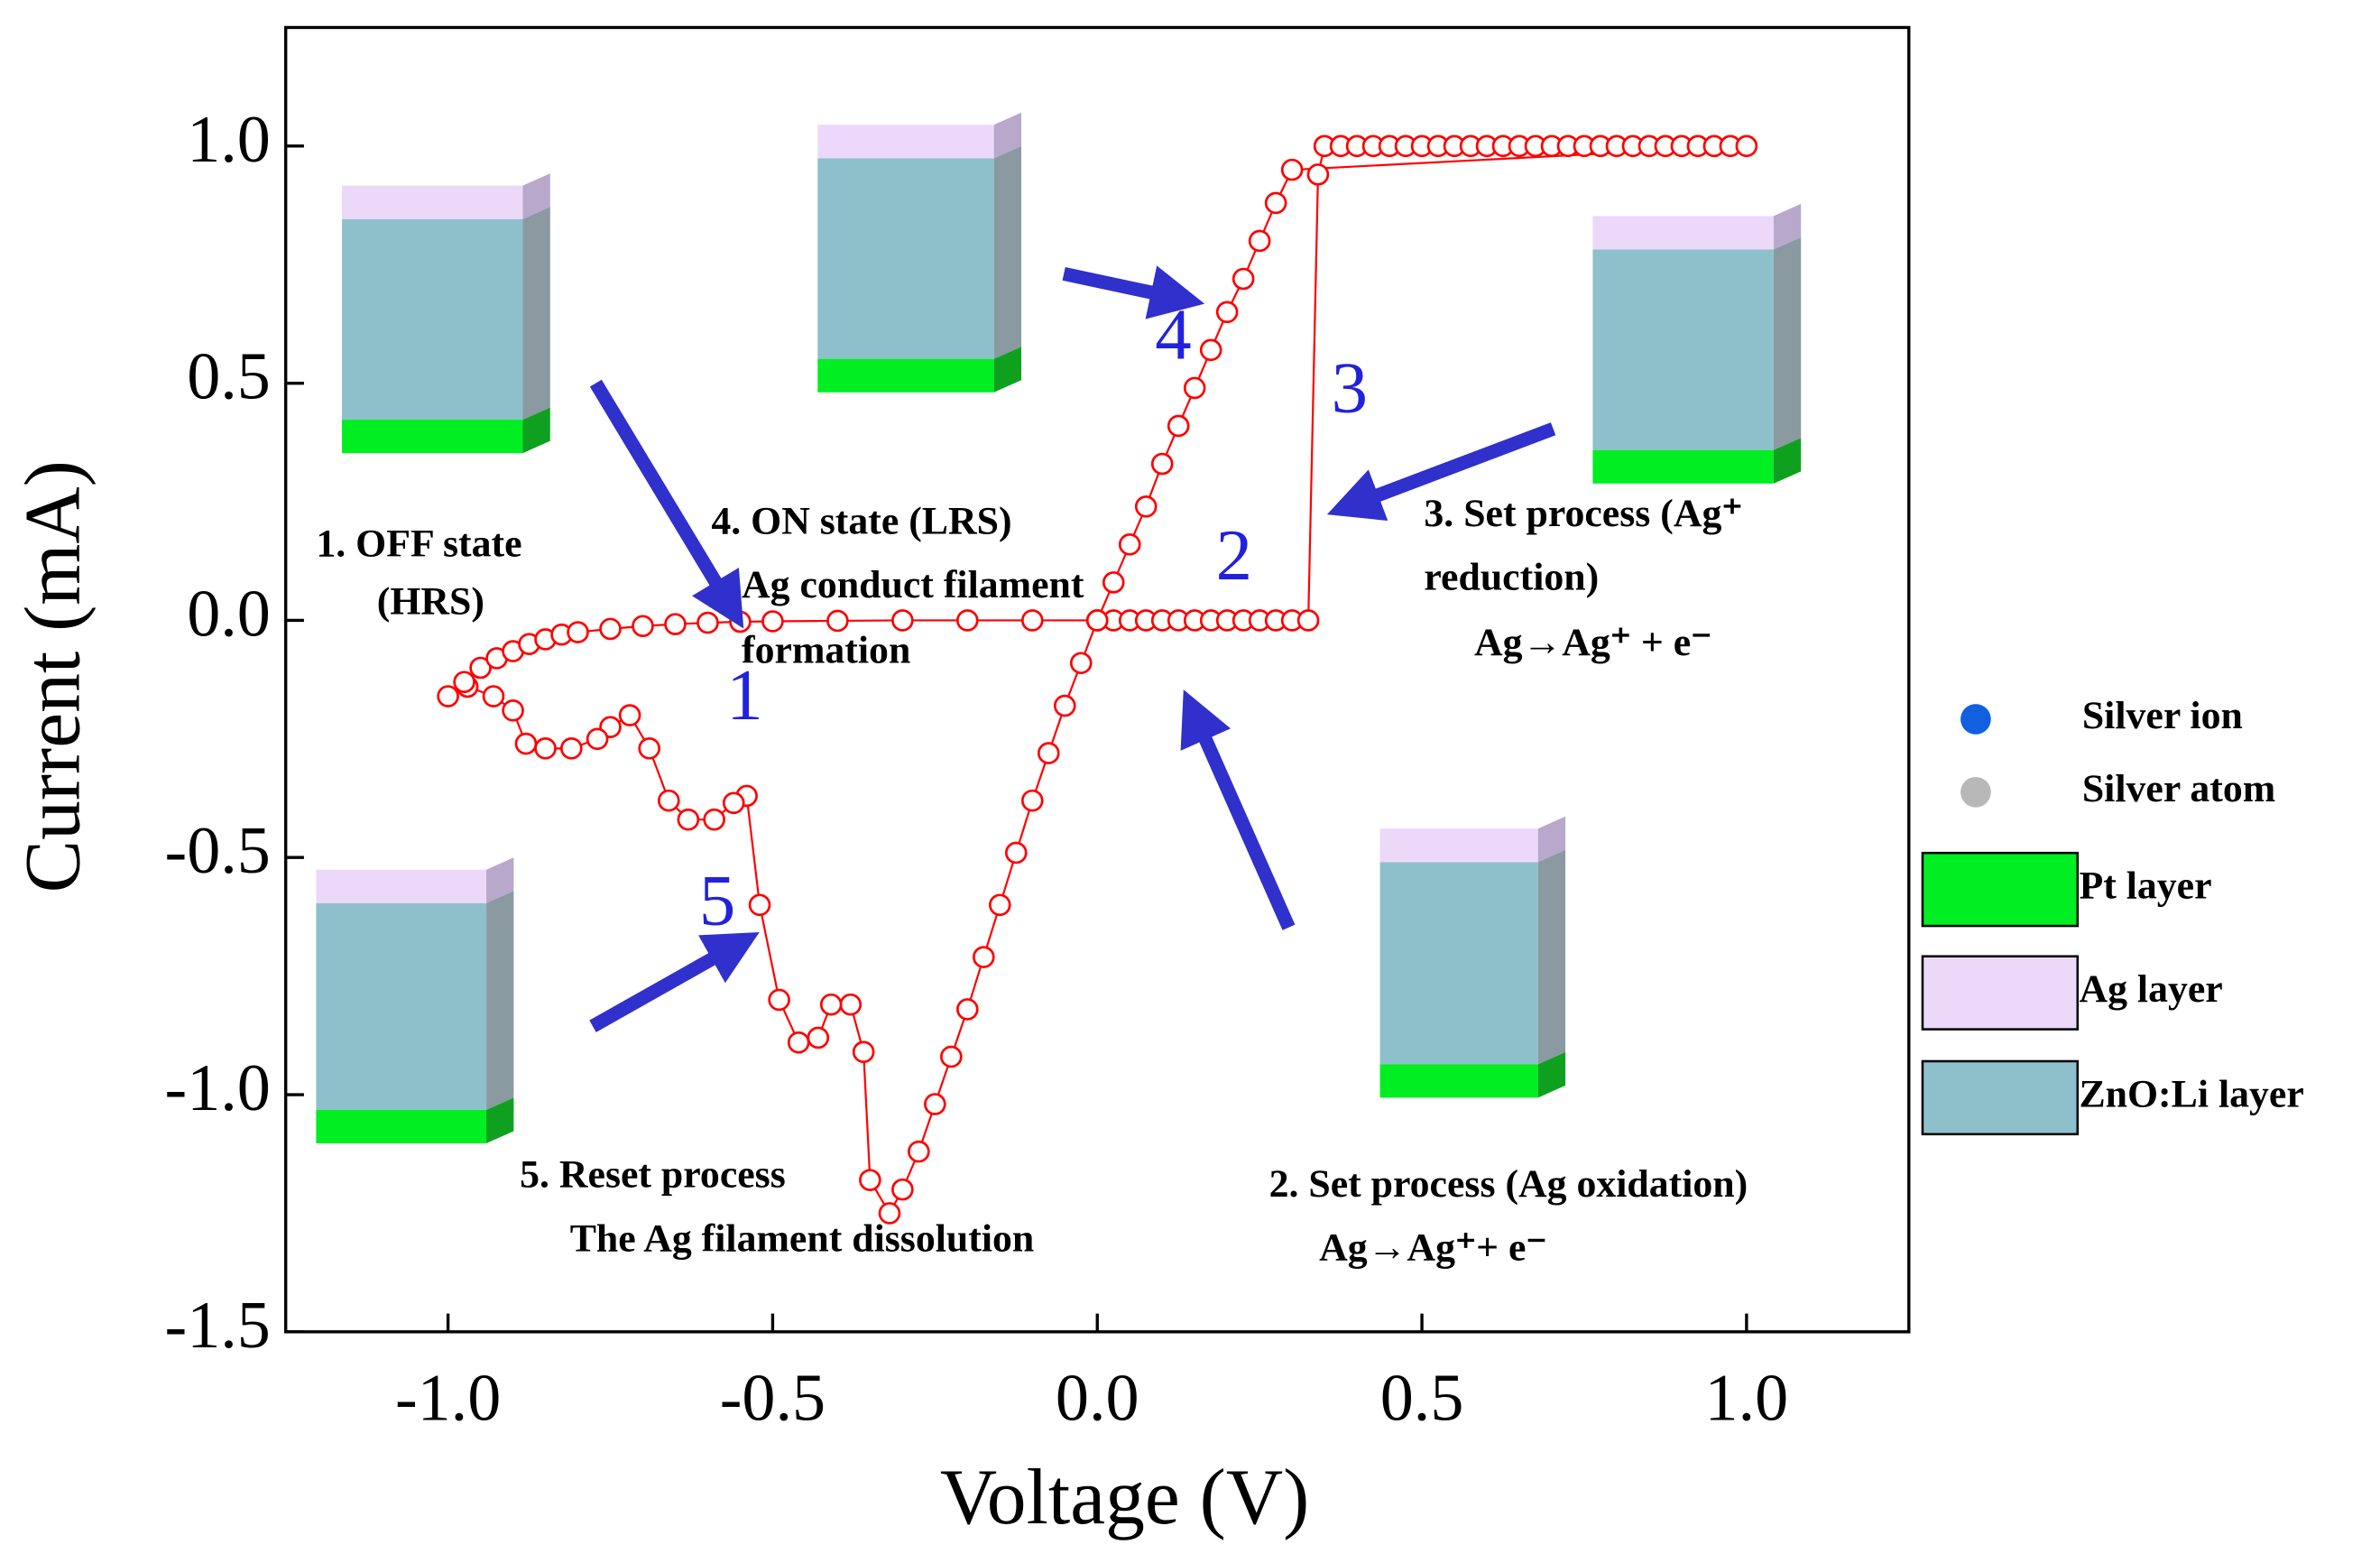  What do you see at coordinates (430, 602) in the screenshot?
I see `annotation: (HRS)` at bounding box center [430, 602].